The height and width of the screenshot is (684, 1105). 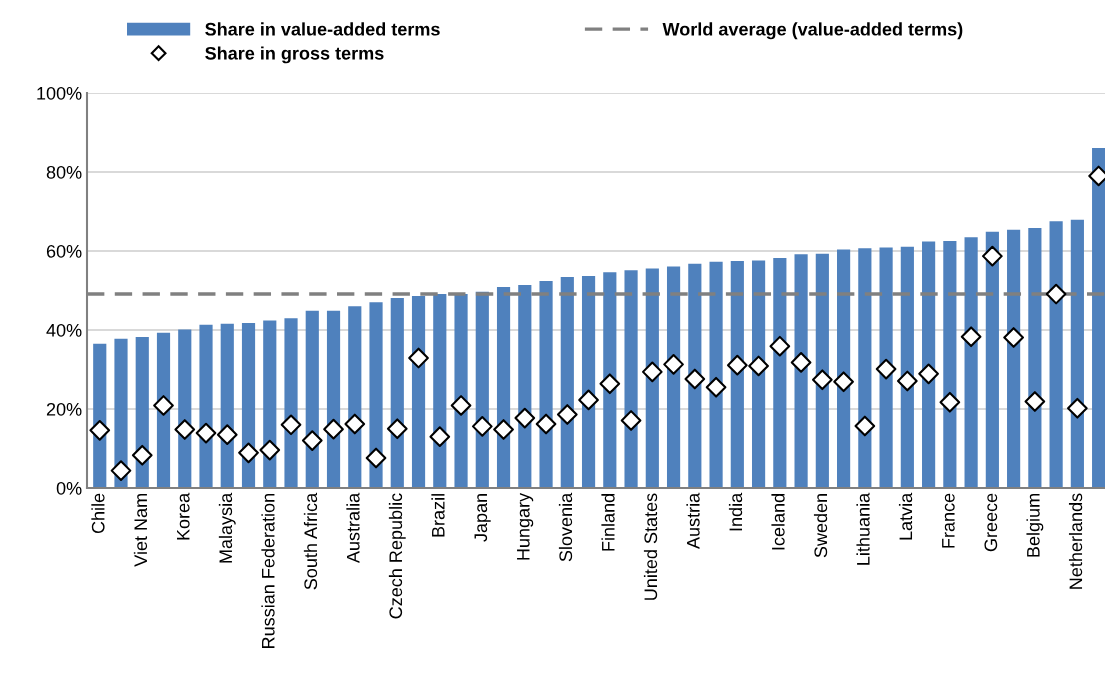 I want to click on x-tick-label: Malaysia, so click(x=227, y=527).